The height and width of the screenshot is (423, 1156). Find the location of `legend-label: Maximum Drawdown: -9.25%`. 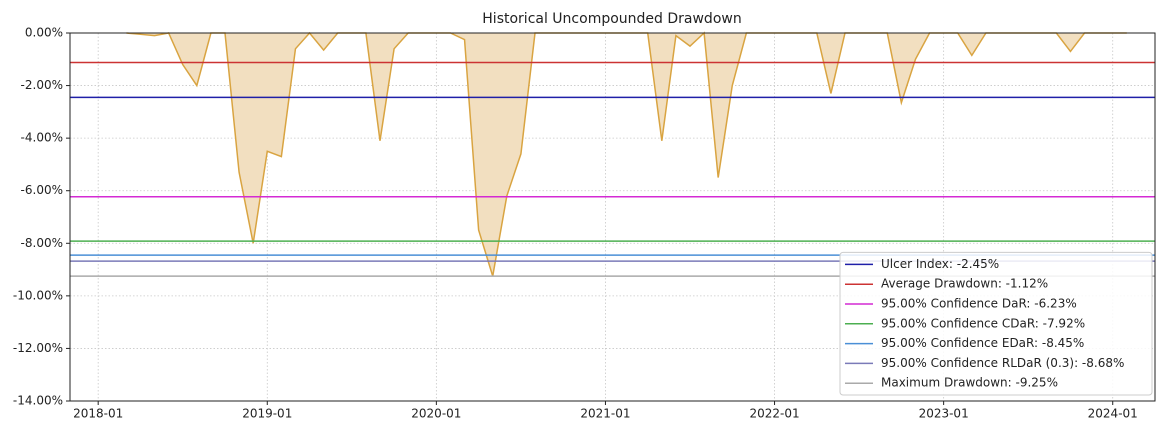

legend-label: Maximum Drawdown: -9.25% is located at coordinates (969, 383).